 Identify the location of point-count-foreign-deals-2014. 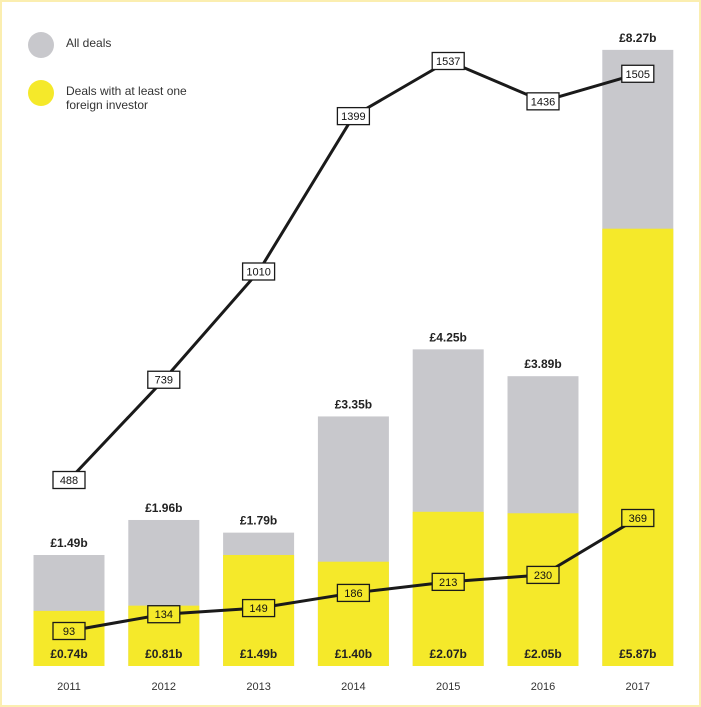
(353, 593).